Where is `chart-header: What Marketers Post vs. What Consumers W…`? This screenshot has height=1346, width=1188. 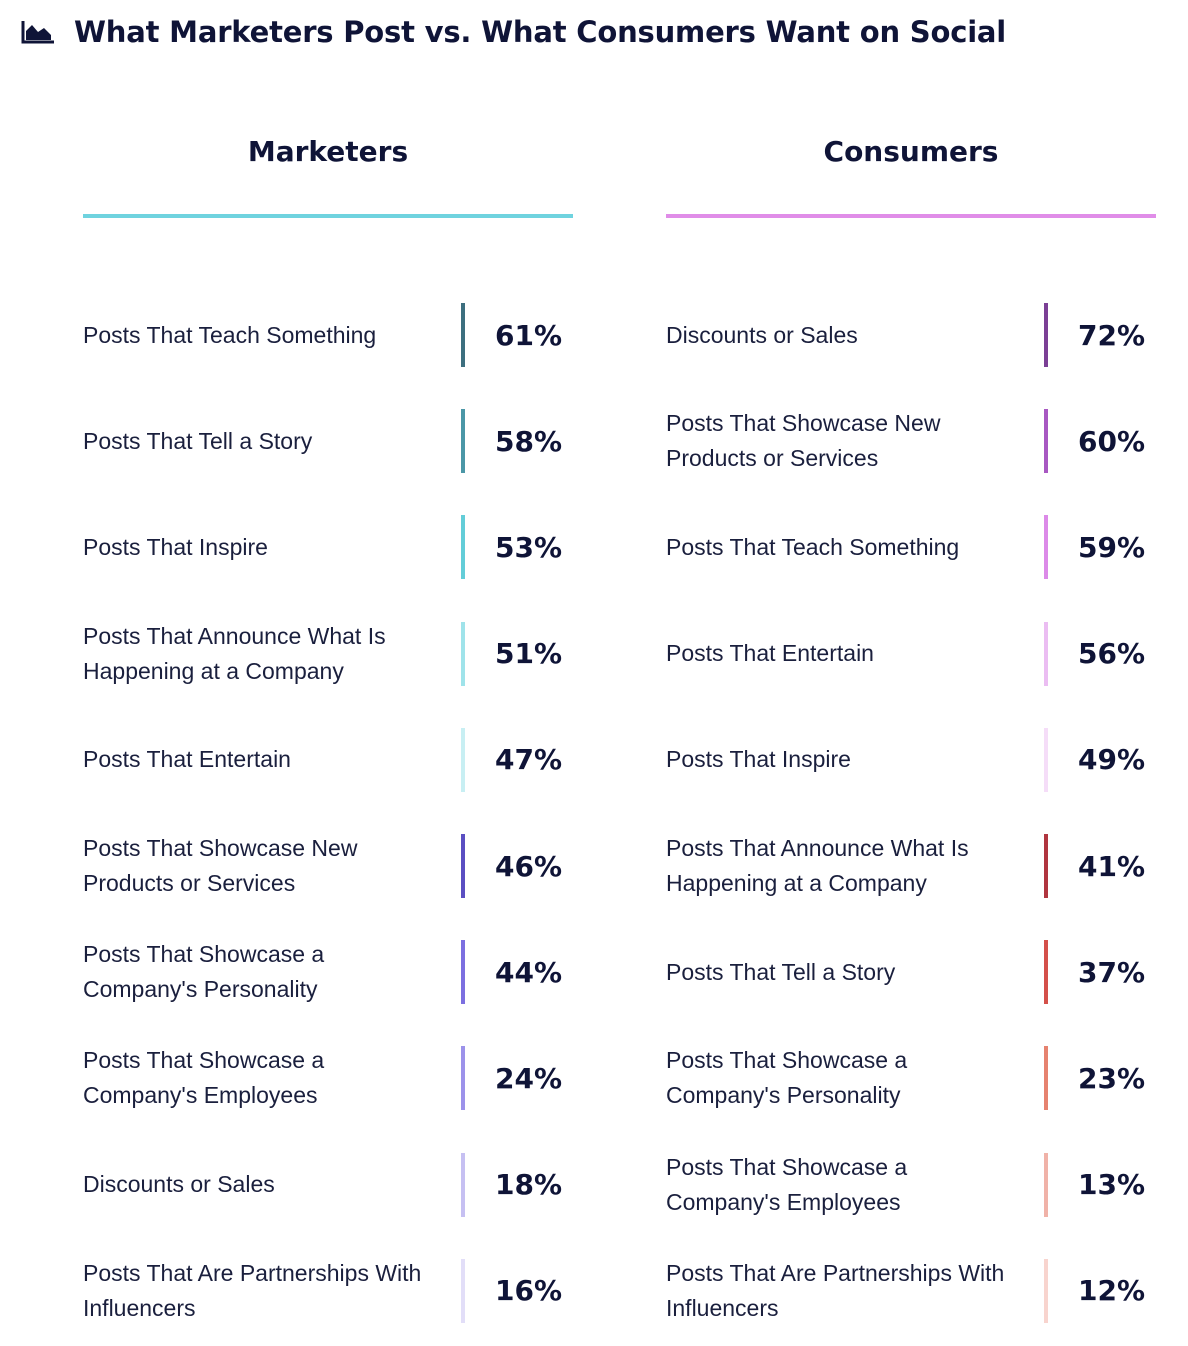
chart-header: What Marketers Post vs. What Consumers W… is located at coordinates (513, 32).